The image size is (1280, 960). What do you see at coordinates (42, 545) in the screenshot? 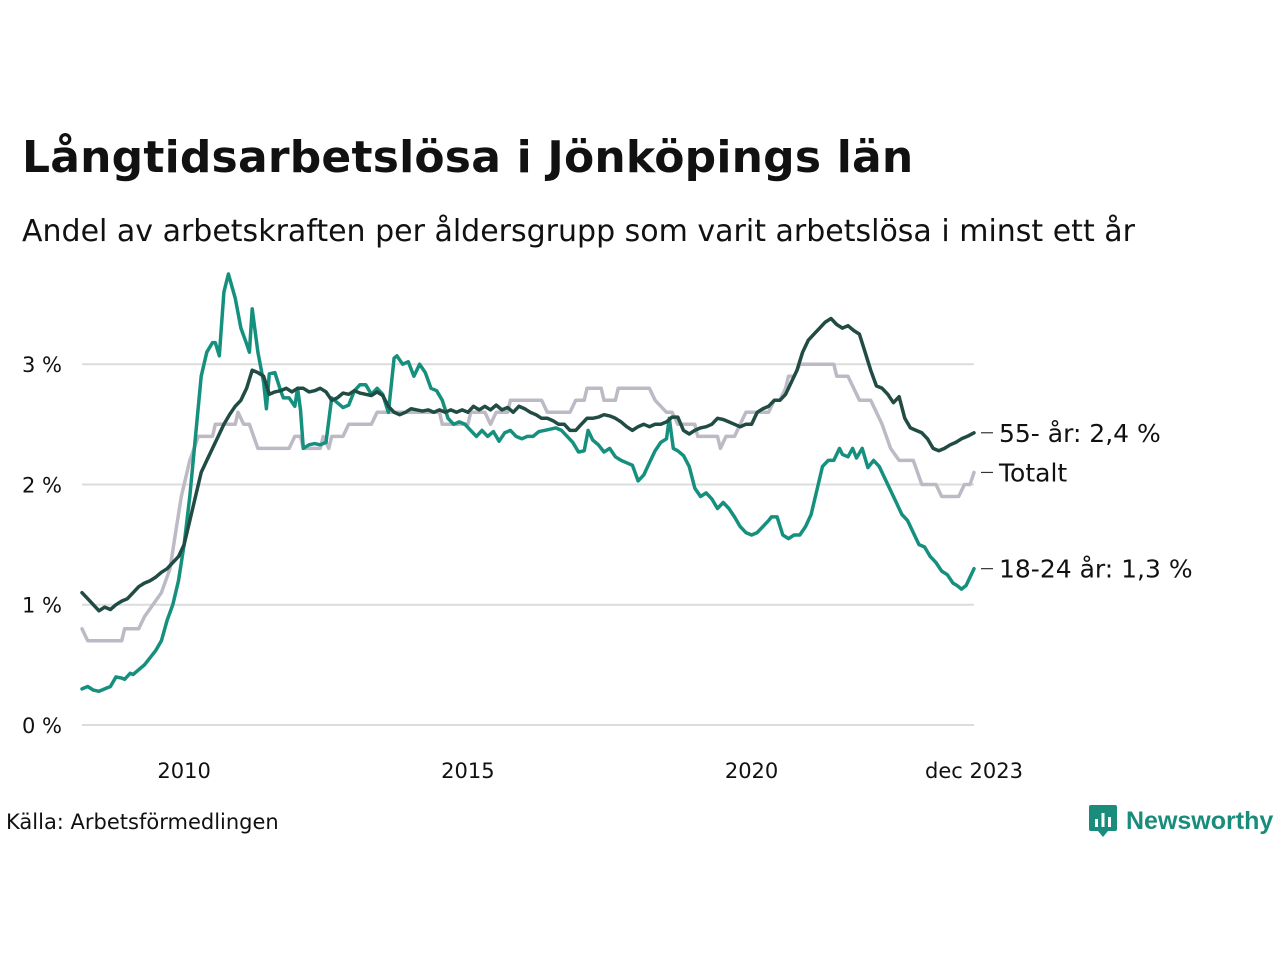
I see `y-axis: 0 % 1 % 2 % 3 %` at bounding box center [42, 545].